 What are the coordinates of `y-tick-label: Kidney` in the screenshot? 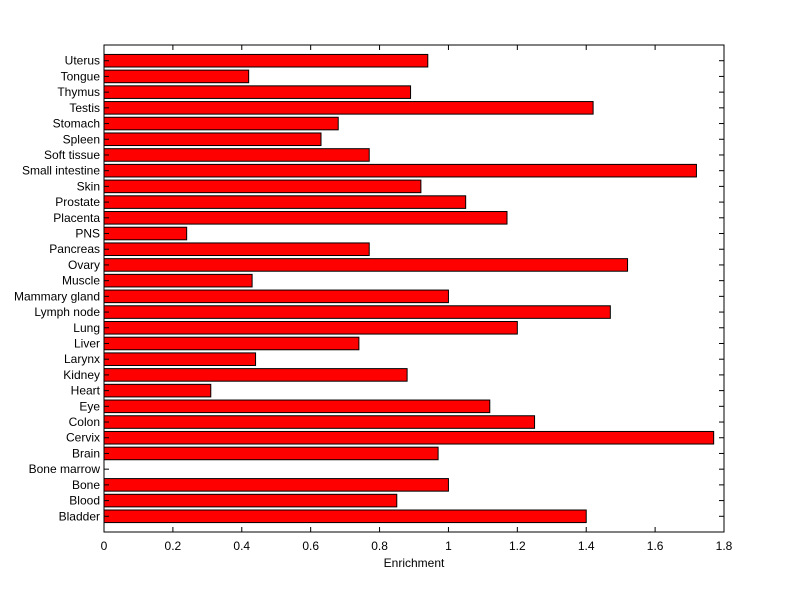 It's located at (81, 375).